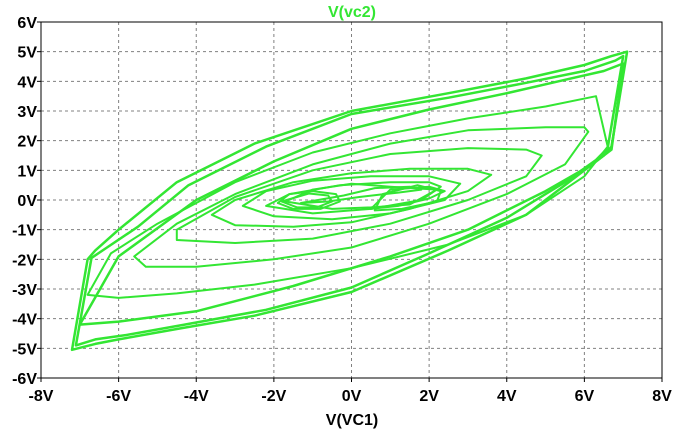 This screenshot has width=678, height=439. What do you see at coordinates (429, 396) in the screenshot?
I see `x-tick-label: 2V` at bounding box center [429, 396].